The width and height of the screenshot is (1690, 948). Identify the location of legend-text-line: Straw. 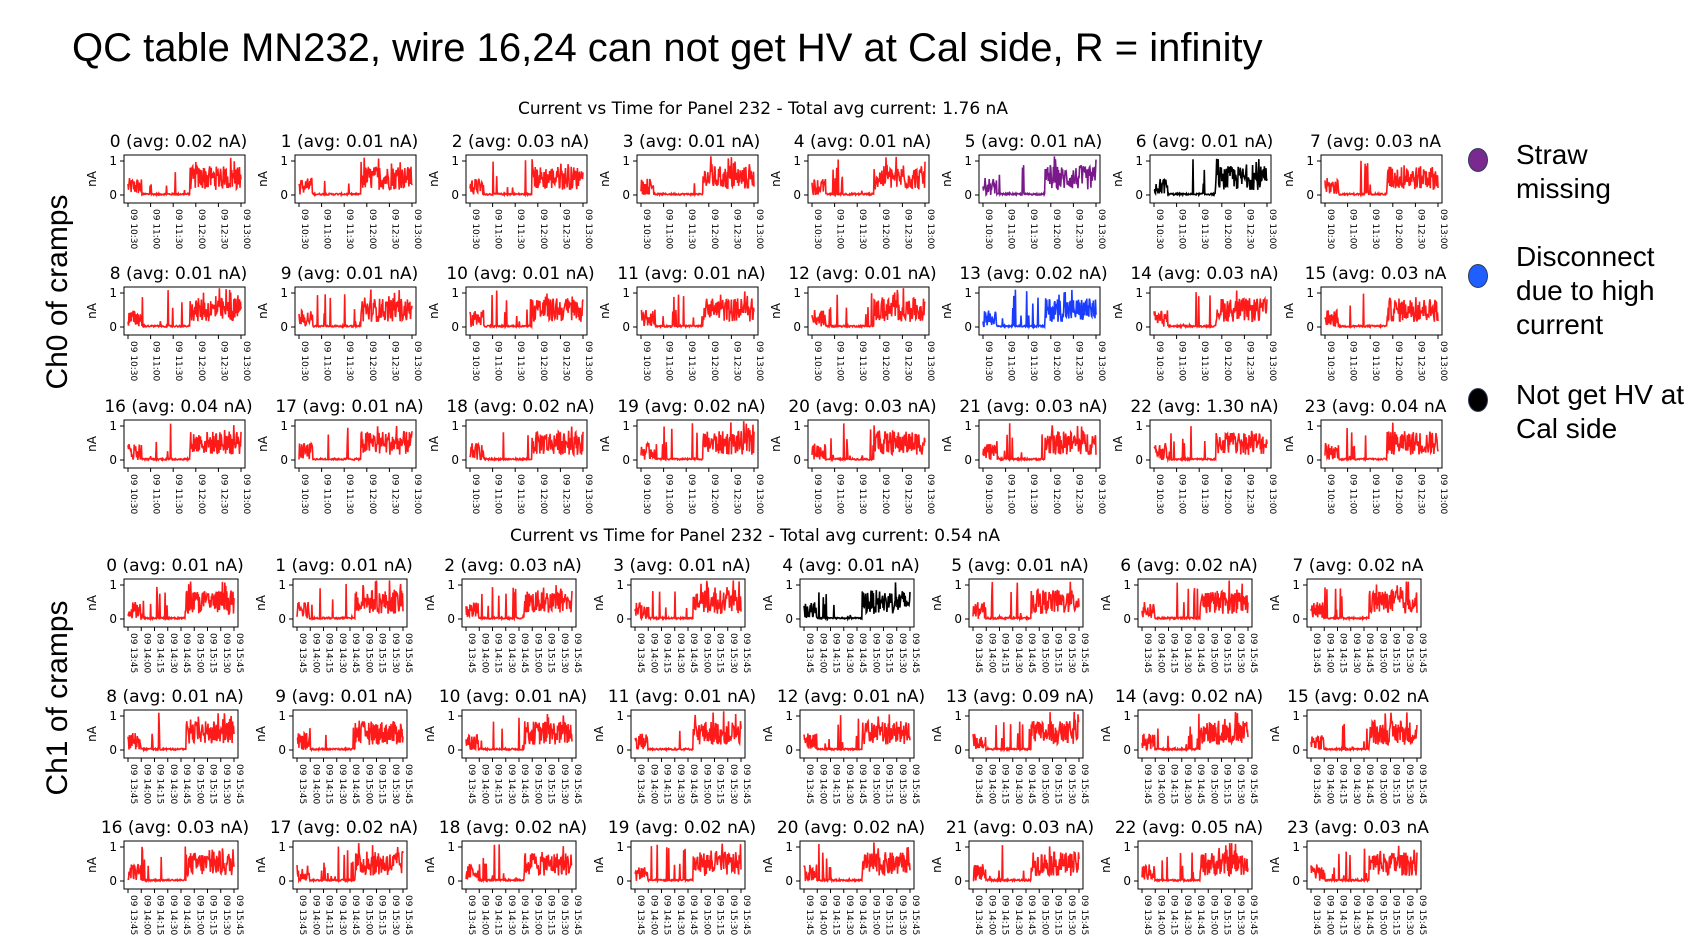
(1552, 154).